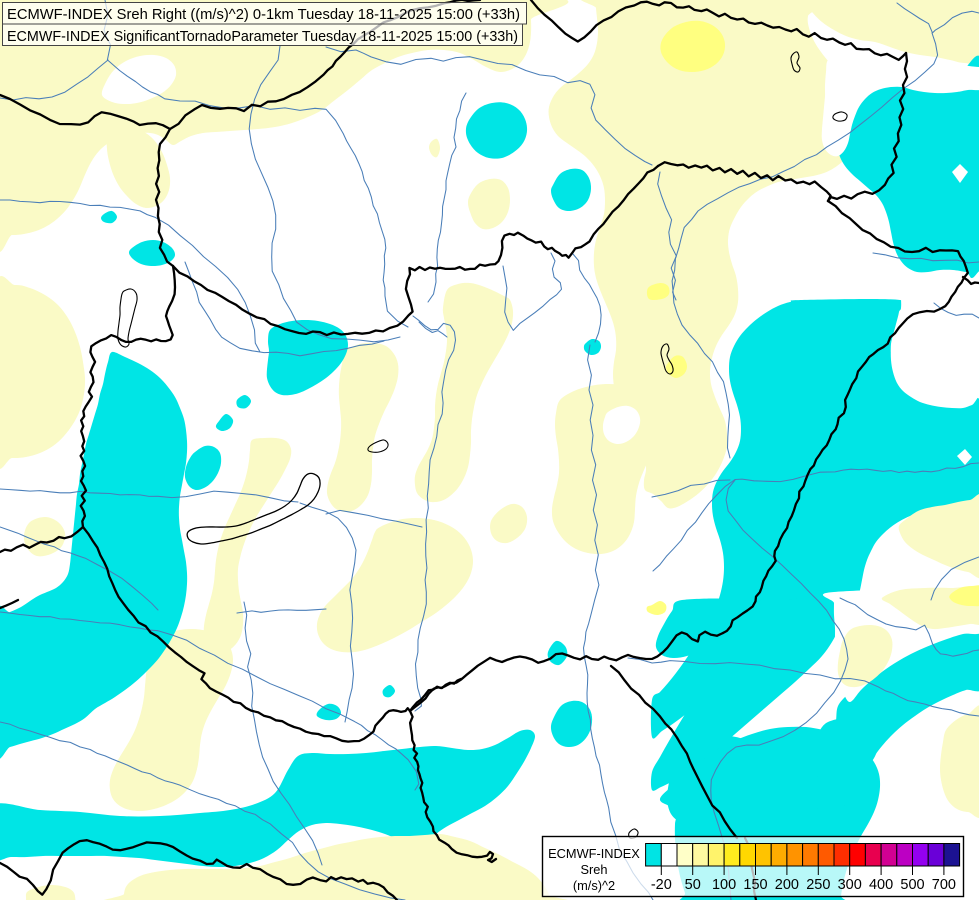  What do you see at coordinates (755, 885) in the screenshot?
I see `svg-text: 150` at bounding box center [755, 885].